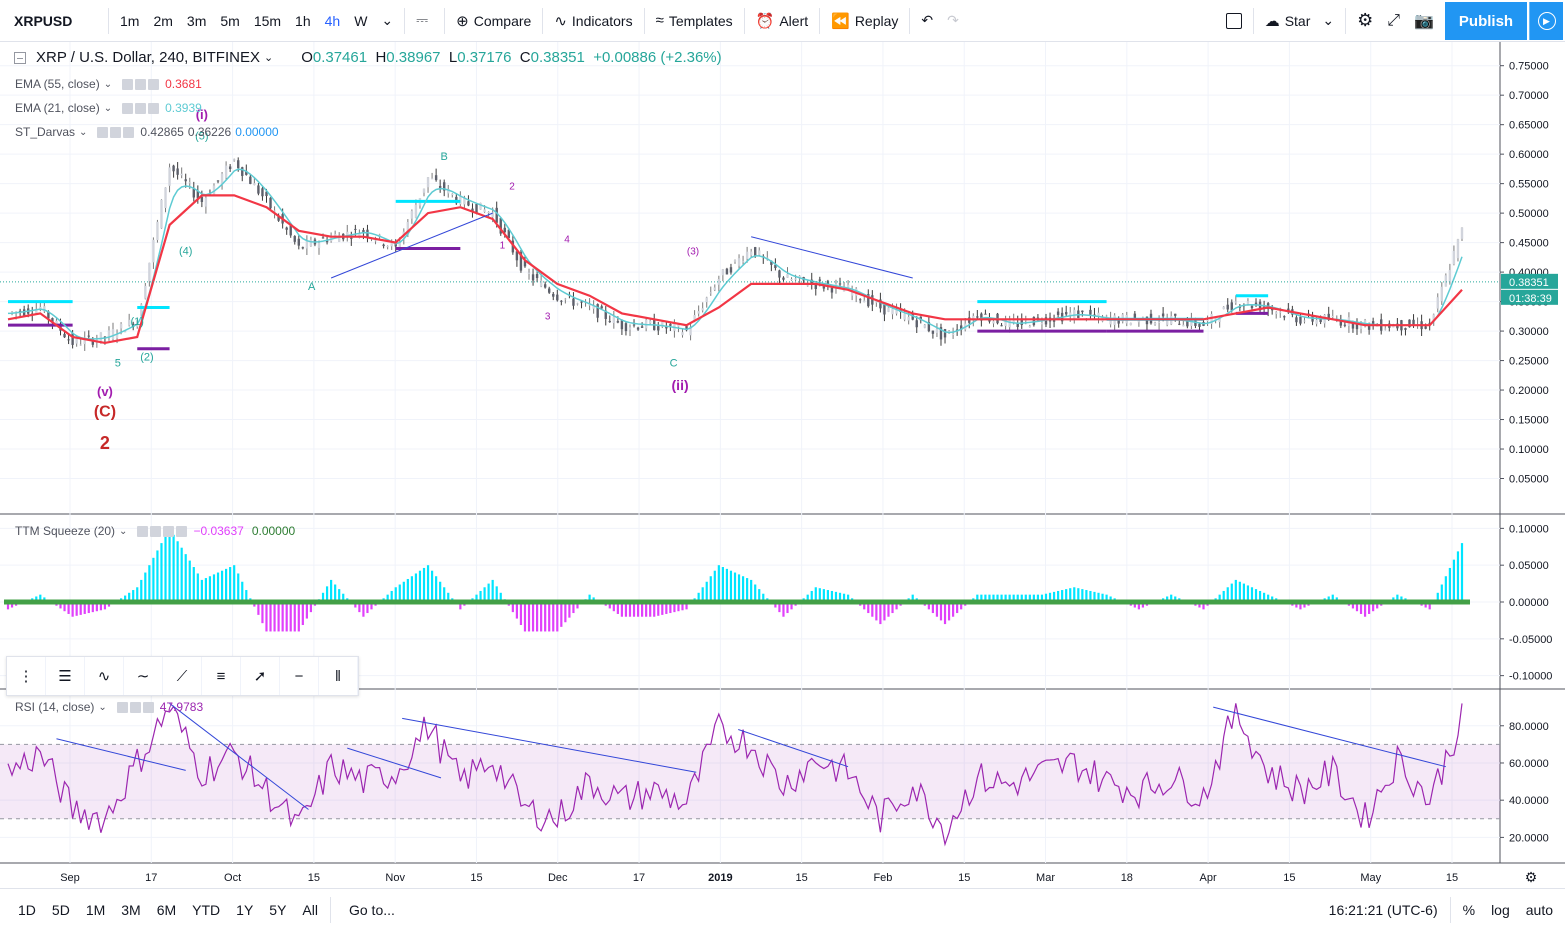 The width and height of the screenshot is (1565, 931). I want to click on darvas-label: ST_Darvas, so click(45, 132).